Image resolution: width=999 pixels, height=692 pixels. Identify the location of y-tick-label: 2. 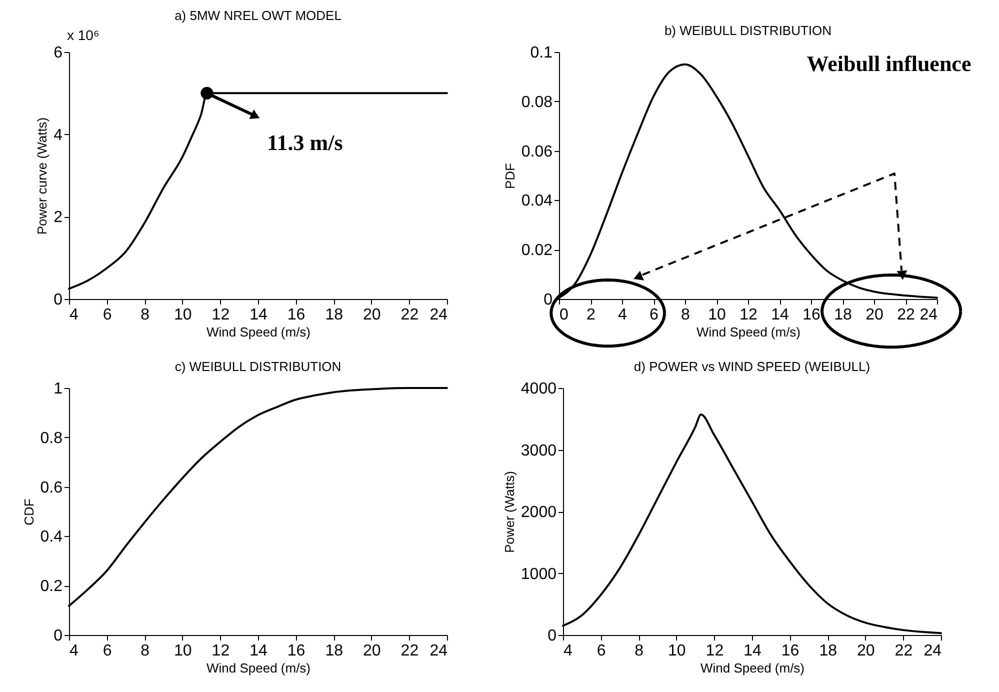
(58, 217).